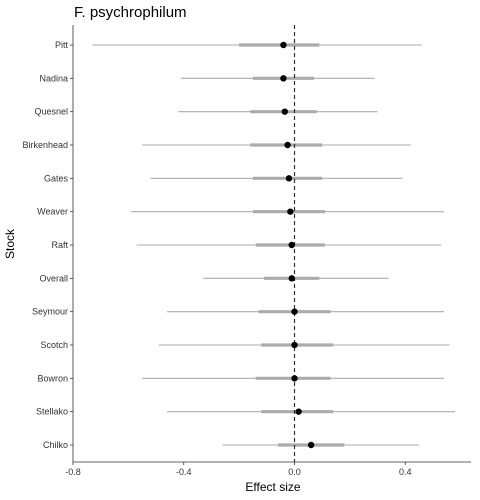 The width and height of the screenshot is (480, 500). I want to click on y-tick-label-scotch: Scotch, so click(54, 345).